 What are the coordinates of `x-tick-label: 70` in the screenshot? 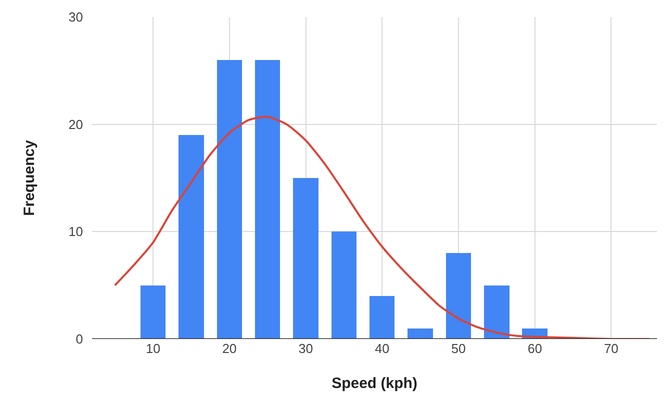 It's located at (611, 348).